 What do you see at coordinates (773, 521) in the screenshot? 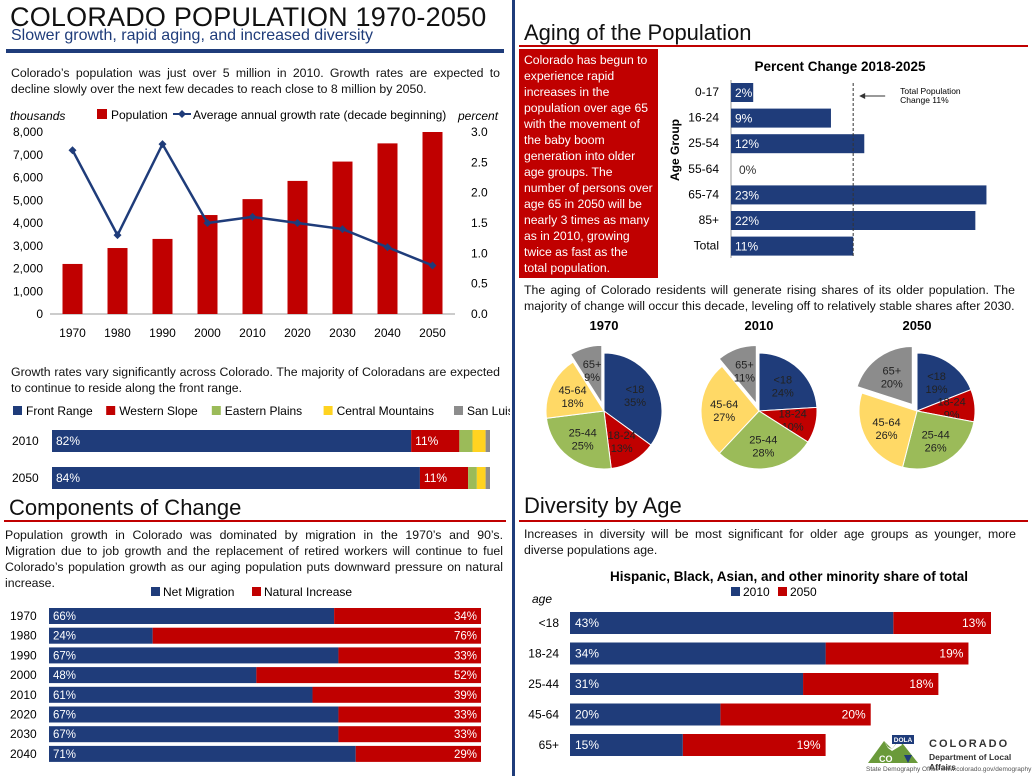
I see `diversity-rule` at bounding box center [773, 521].